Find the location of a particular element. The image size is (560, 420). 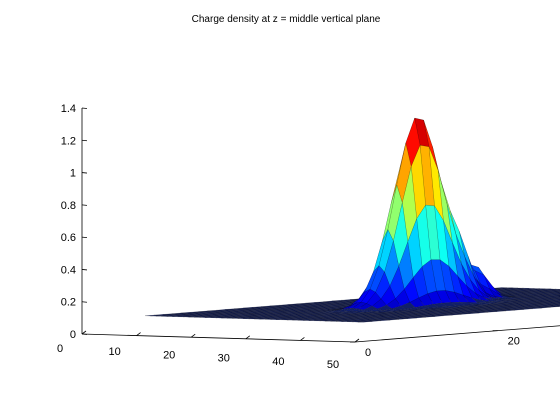

x-axis-line is located at coordinates (218, 338).